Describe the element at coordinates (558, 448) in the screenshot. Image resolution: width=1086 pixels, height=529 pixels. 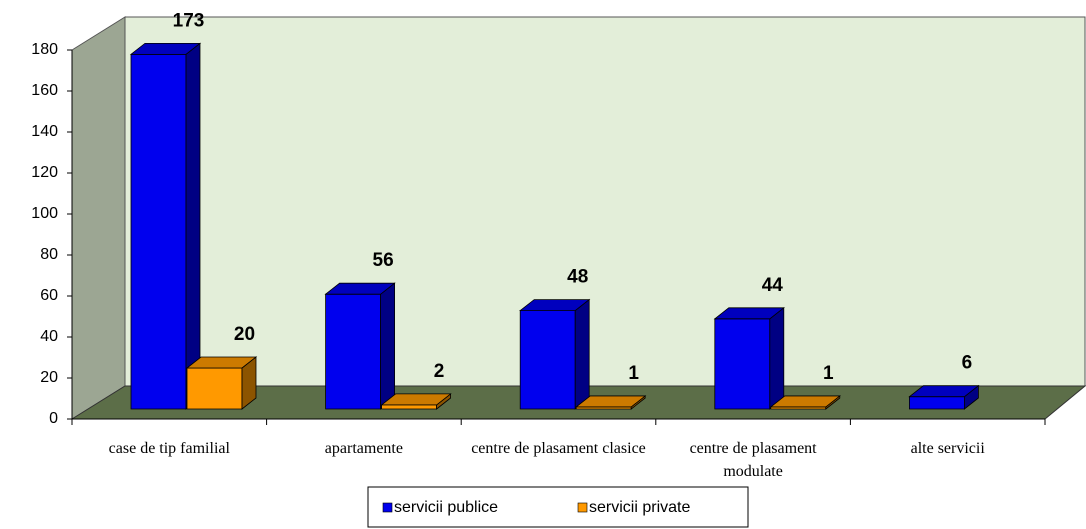
I see `x-tick-label: centre de plasament clasice` at that location.